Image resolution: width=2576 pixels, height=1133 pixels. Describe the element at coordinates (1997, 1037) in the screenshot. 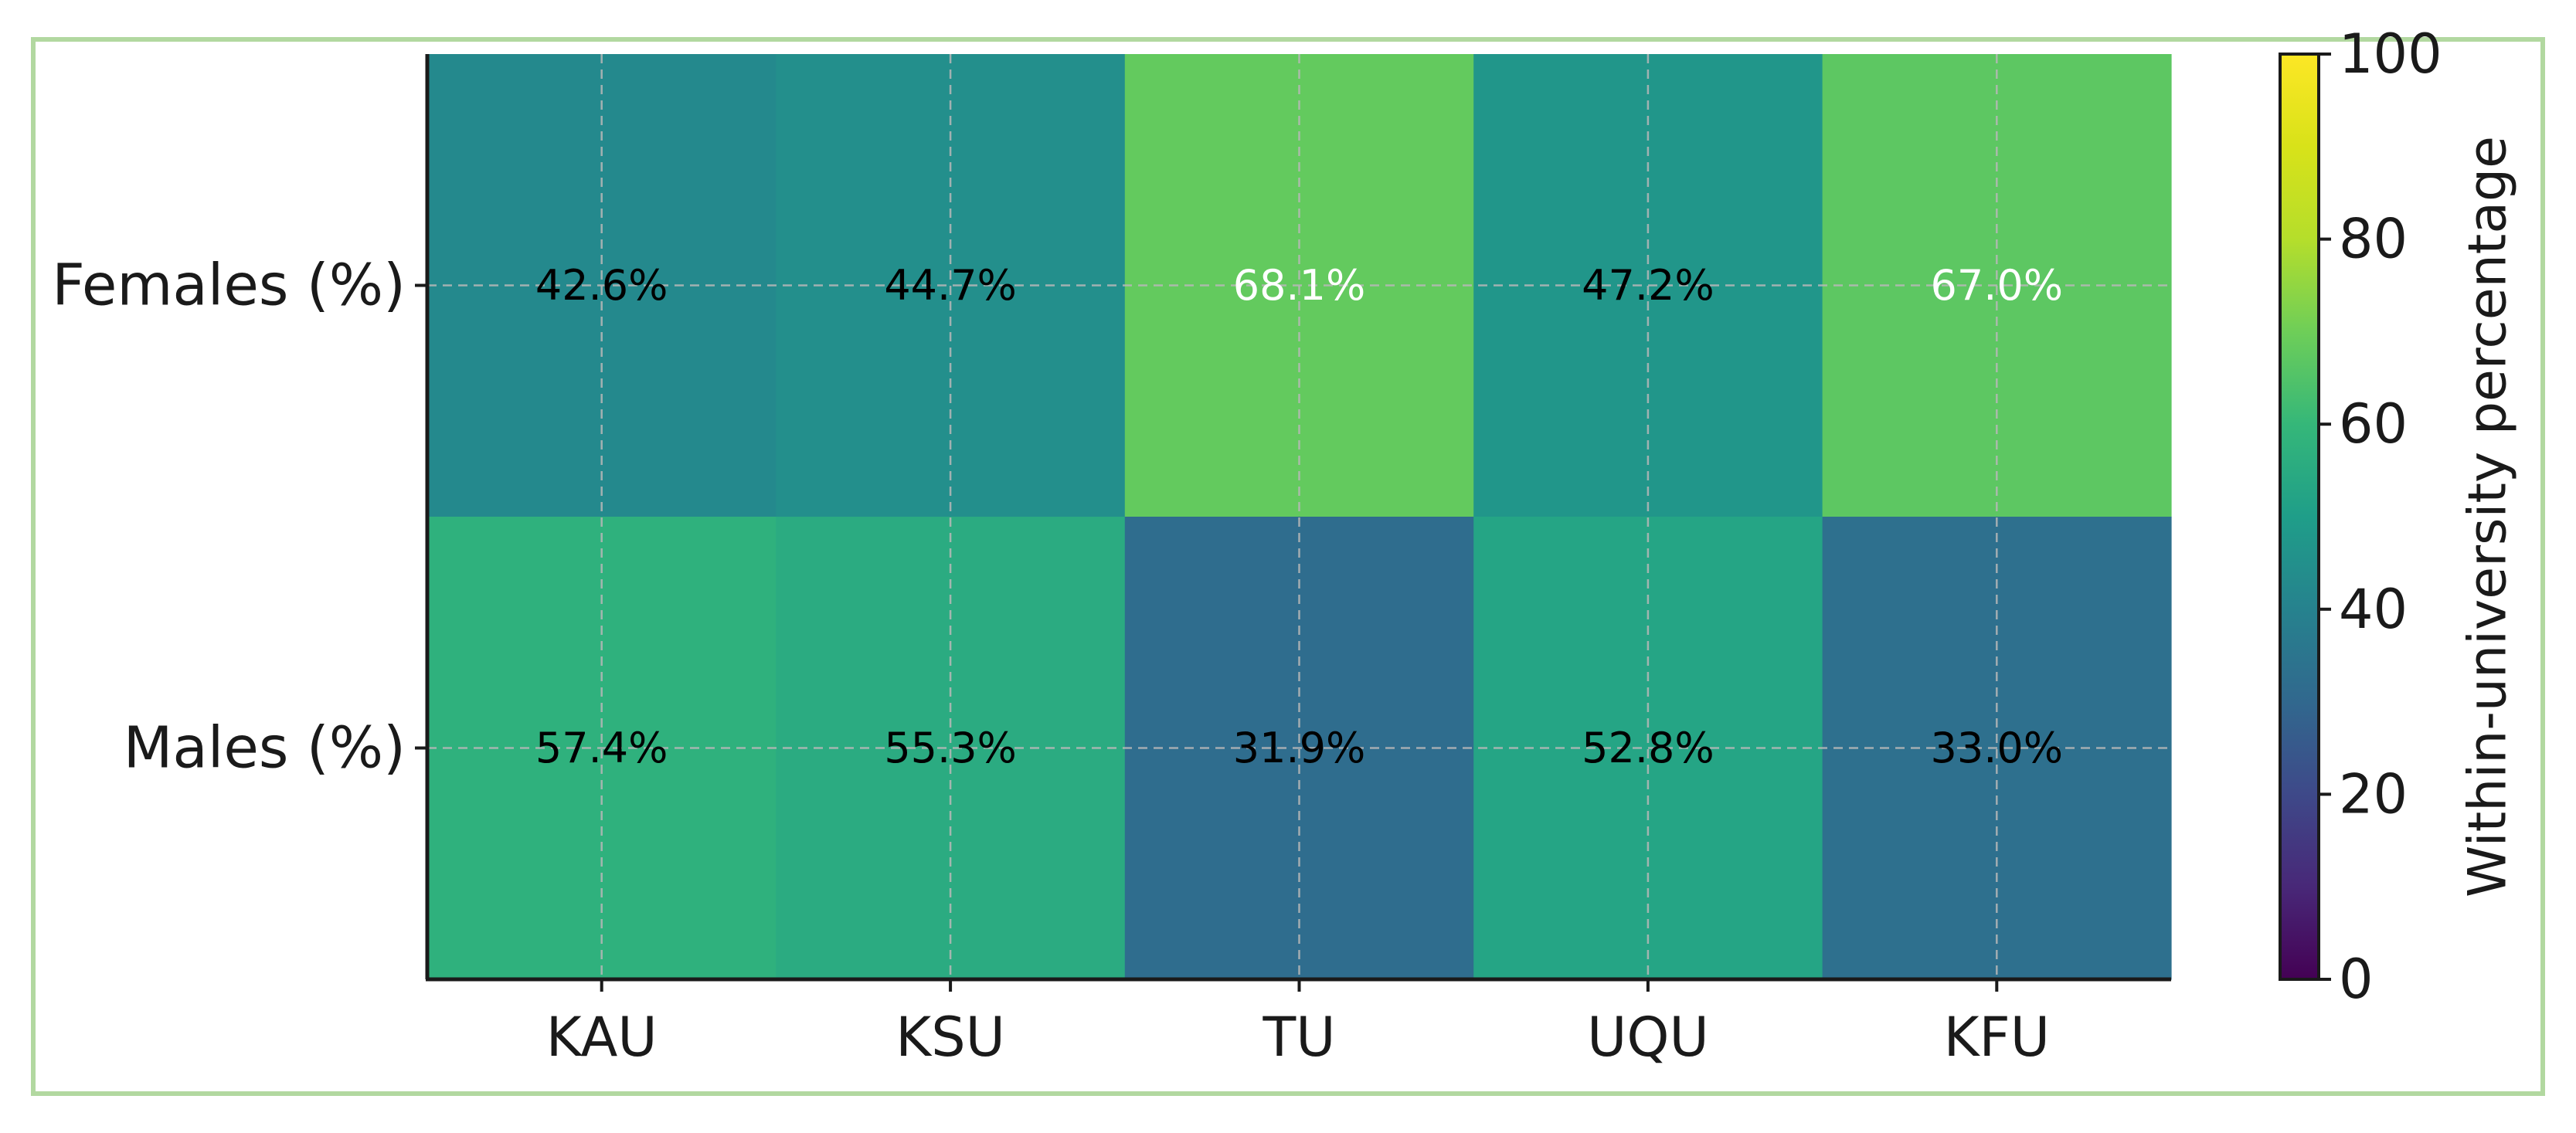

I see `x-tick-label: KFU` at that location.